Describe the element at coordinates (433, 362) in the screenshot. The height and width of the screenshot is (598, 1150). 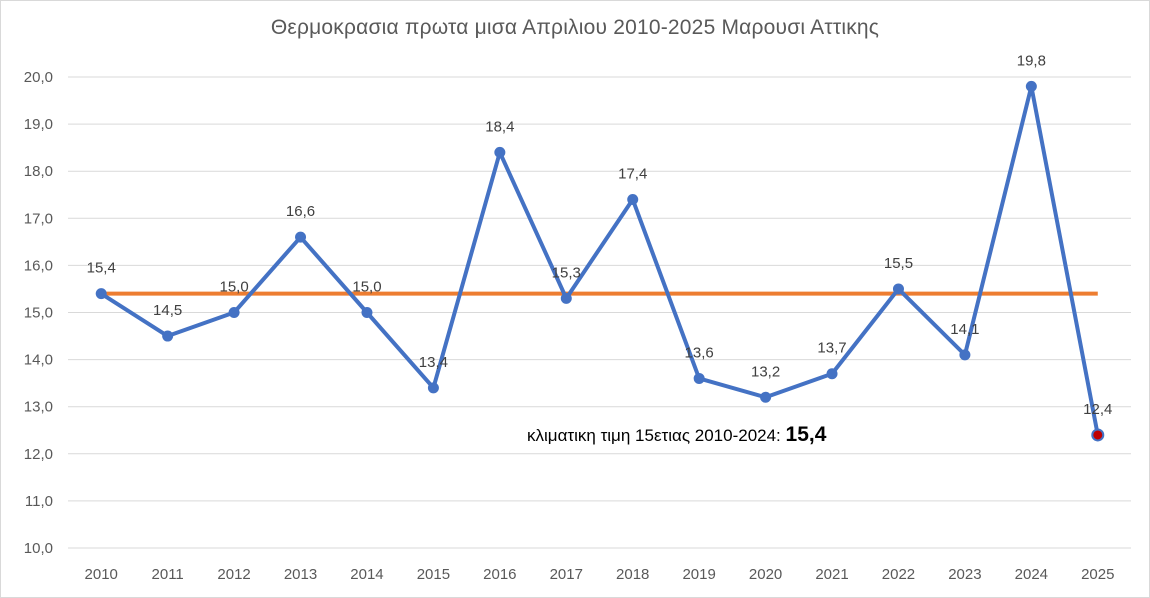
I see `data-label: 13,4` at that location.